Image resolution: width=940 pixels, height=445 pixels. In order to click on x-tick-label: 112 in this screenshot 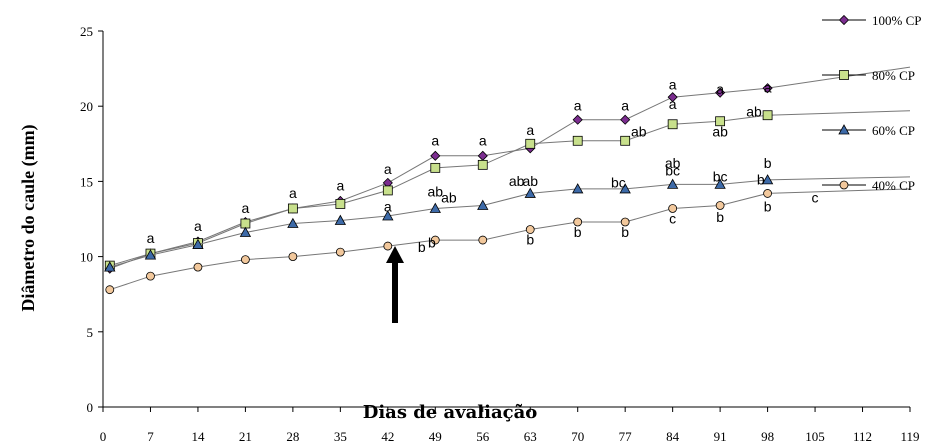, I will do `click(862, 436)`.